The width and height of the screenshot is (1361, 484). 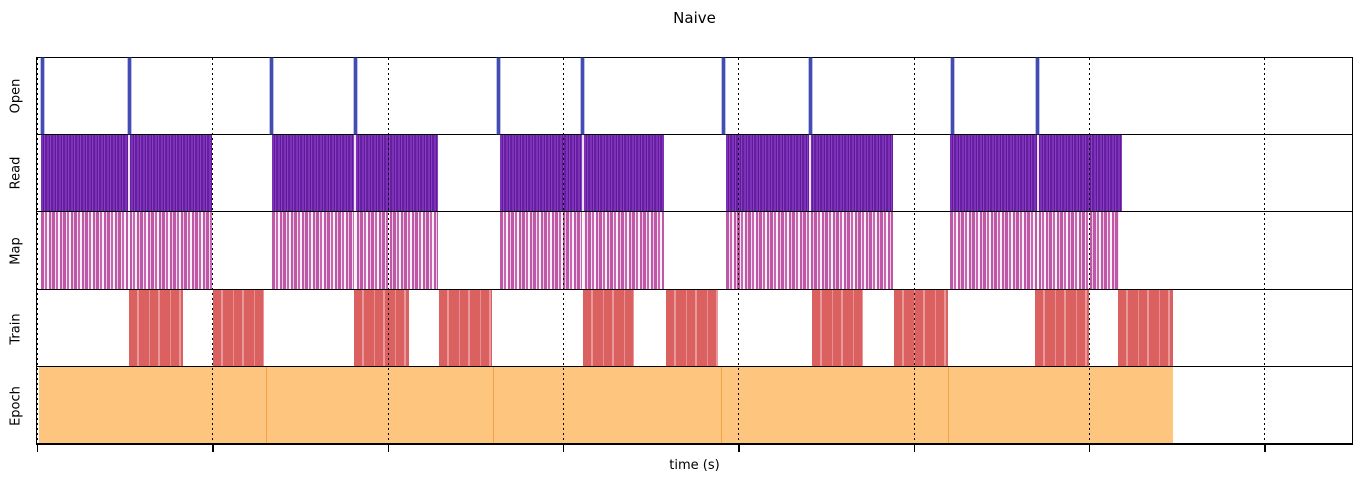 What do you see at coordinates (694, 465) in the screenshot?
I see `x-axis-label: time (s)` at bounding box center [694, 465].